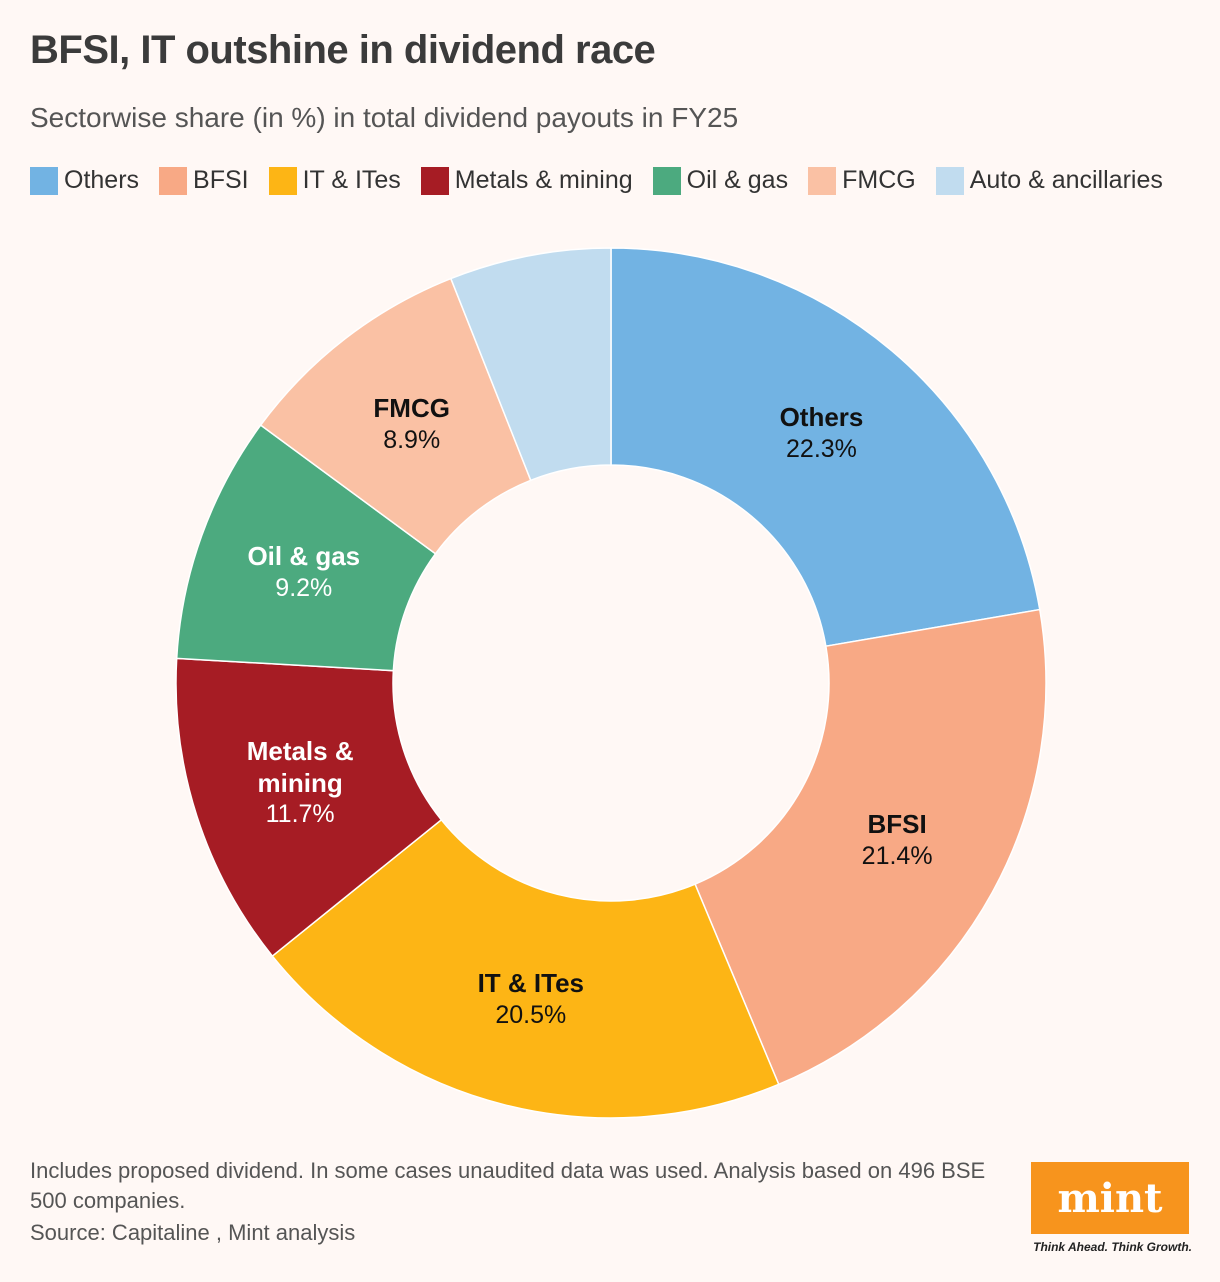  I want to click on slice-name-metals-and-mining-1: mining, so click(300, 782).